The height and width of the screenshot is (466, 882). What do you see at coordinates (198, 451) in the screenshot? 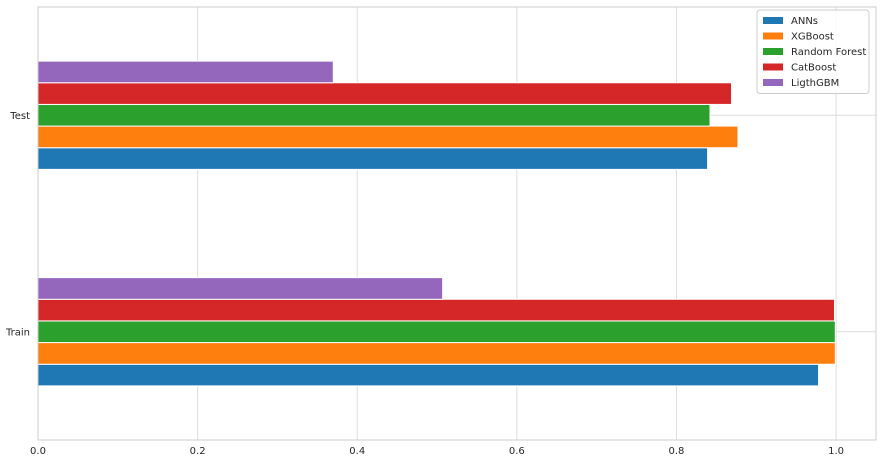
I see `x-tick-label: 0.2` at bounding box center [198, 451].